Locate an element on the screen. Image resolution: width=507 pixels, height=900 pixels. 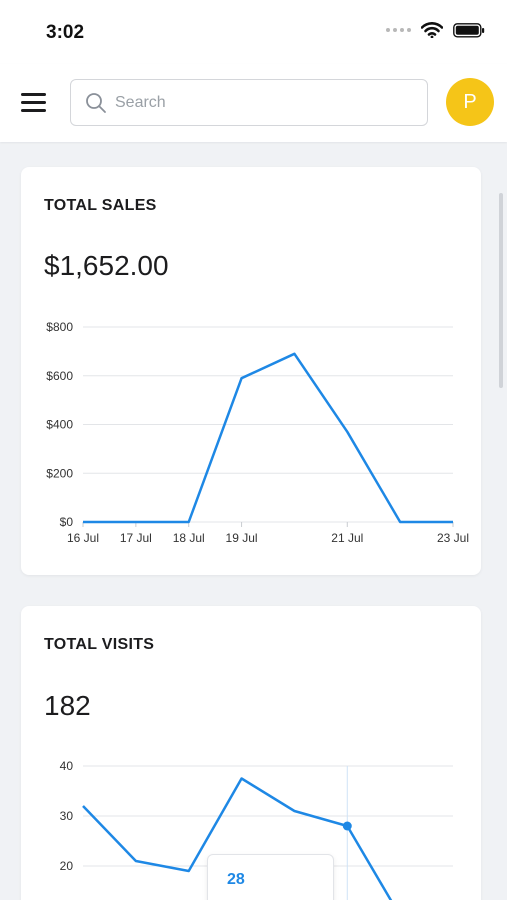
status-icons is located at coordinates (435, 30).